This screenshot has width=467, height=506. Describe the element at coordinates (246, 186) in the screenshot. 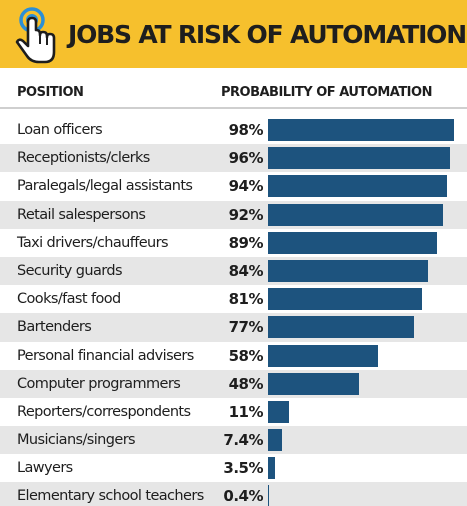

I see `data-label: 94%` at that location.